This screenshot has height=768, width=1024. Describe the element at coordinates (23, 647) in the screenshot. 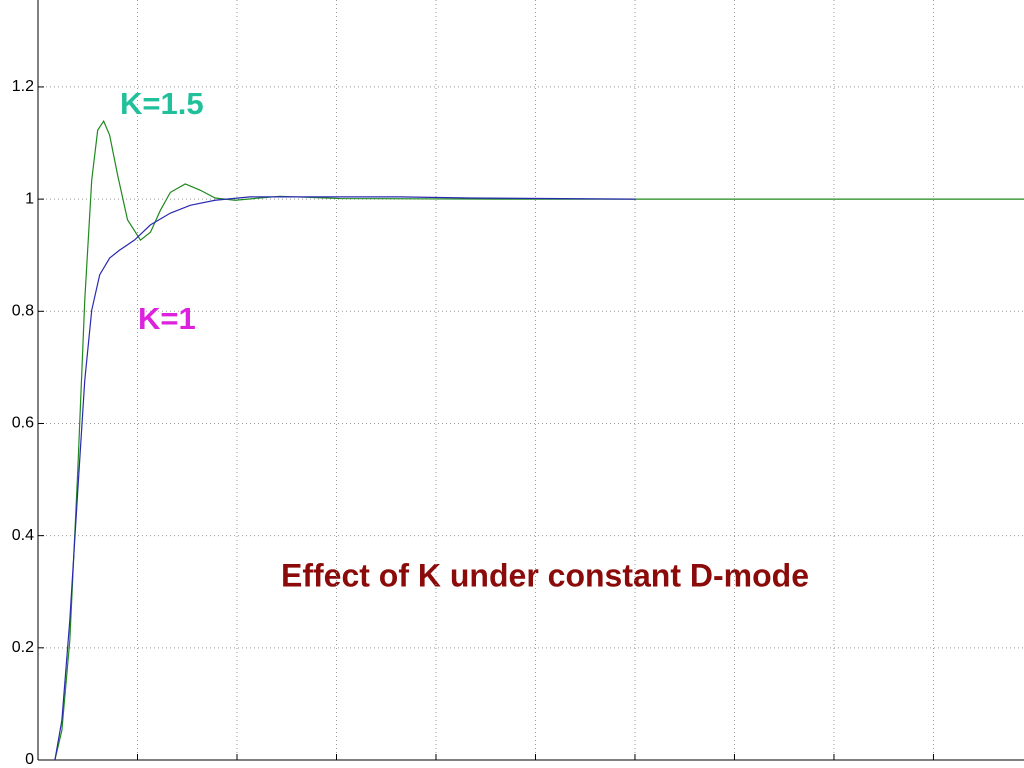

I see `y-tick-label: 0.2` at that location.